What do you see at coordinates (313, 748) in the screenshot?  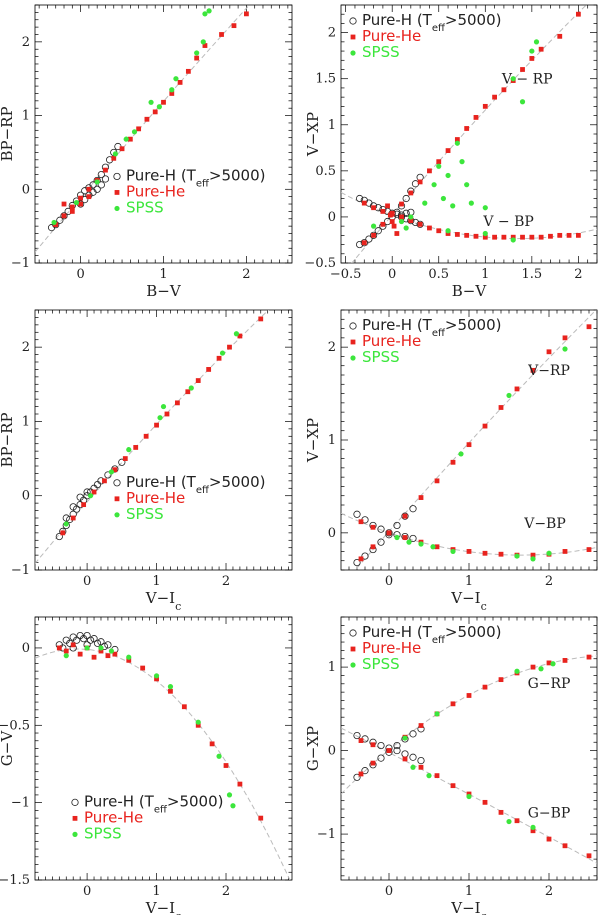 I see `y-axis-label: G−XP` at bounding box center [313, 748].